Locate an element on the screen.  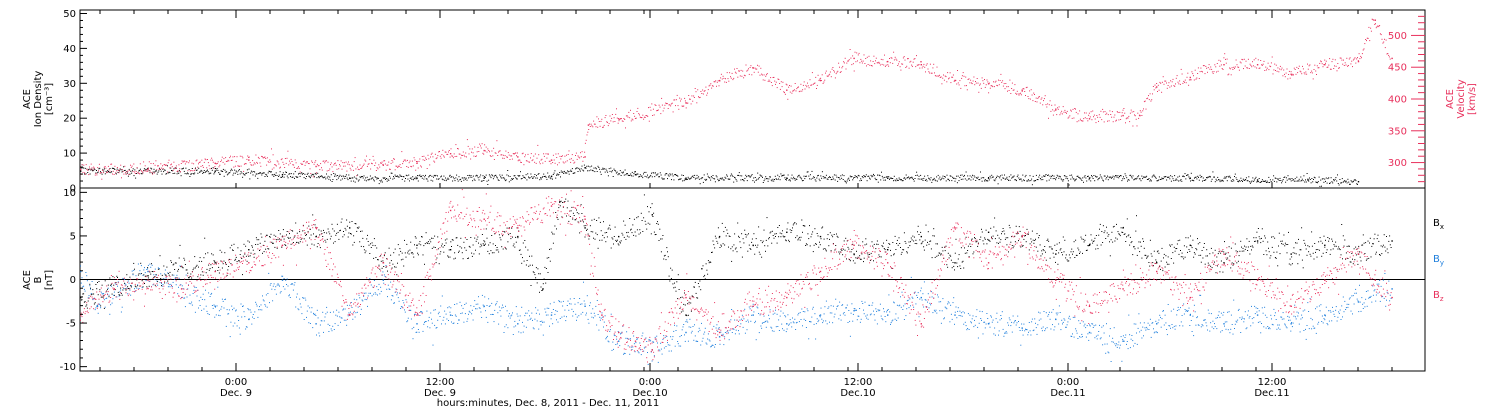
data-point is located at coordinates (518, 236).